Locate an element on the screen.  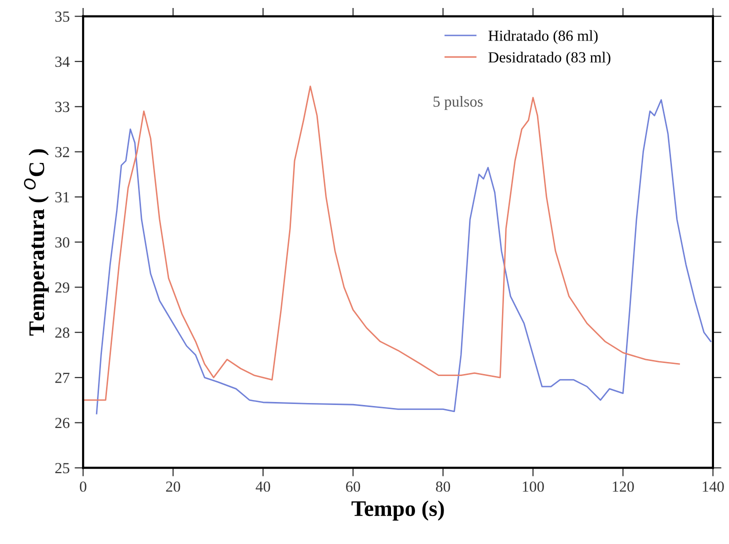
y-tick-label: 32 is located at coordinates (62, 152).